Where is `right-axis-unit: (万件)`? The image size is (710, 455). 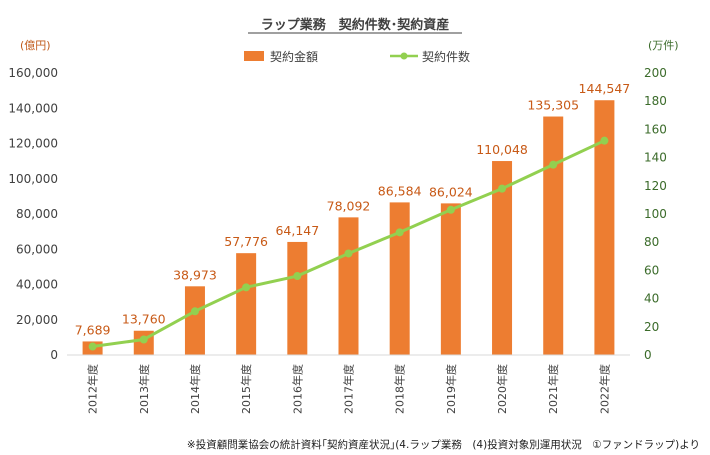 right-axis-unit: (万件) is located at coordinates (663, 45).